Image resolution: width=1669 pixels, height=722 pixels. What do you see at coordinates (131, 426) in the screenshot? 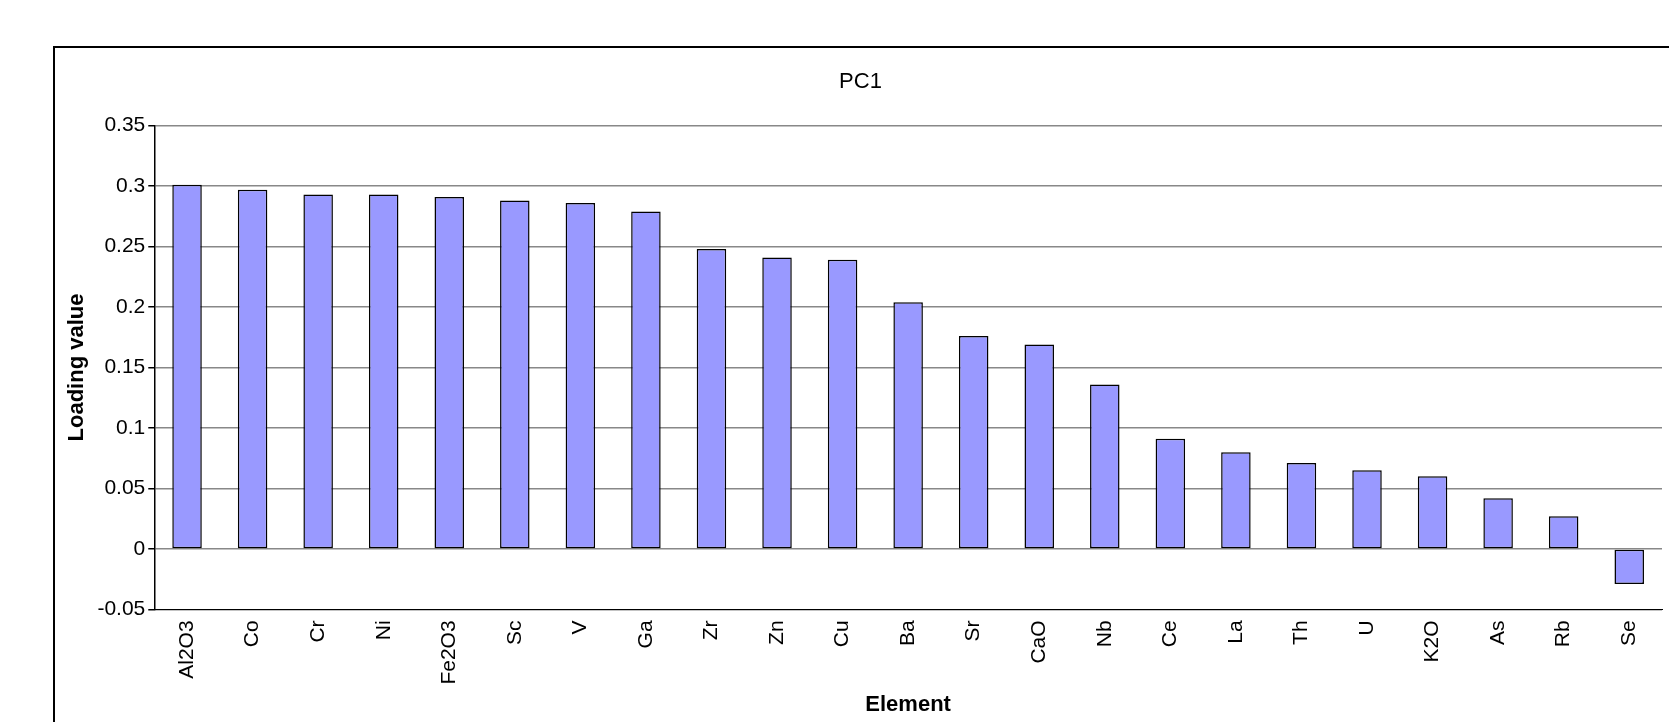
I see `y-tick-label: 0.1` at bounding box center [131, 426].